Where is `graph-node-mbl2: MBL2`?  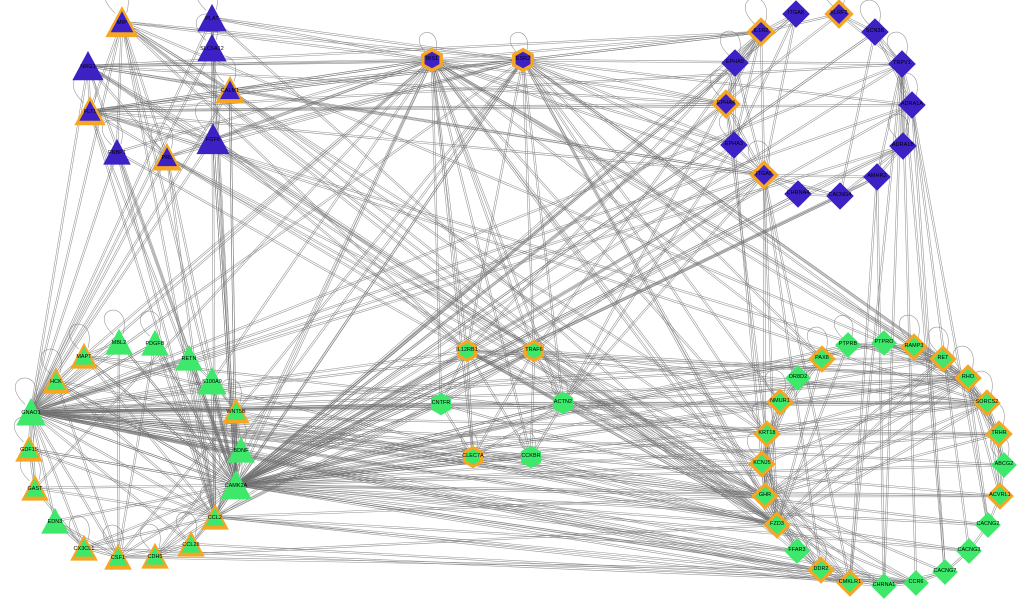
graph-node-mbl2: MBL2 is located at coordinates (119, 342).